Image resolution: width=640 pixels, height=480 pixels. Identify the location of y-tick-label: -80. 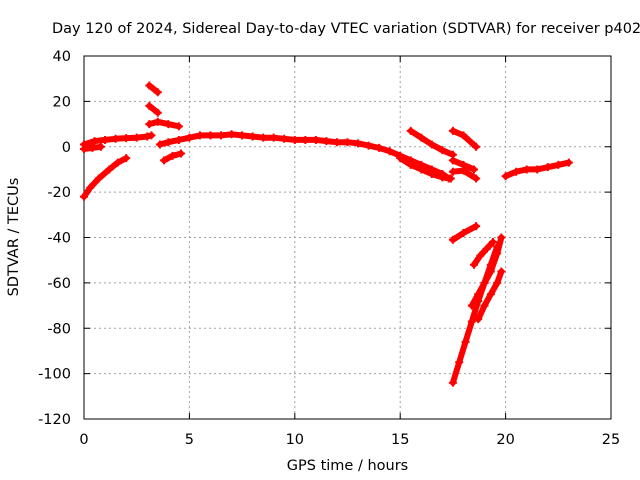
(59, 329).